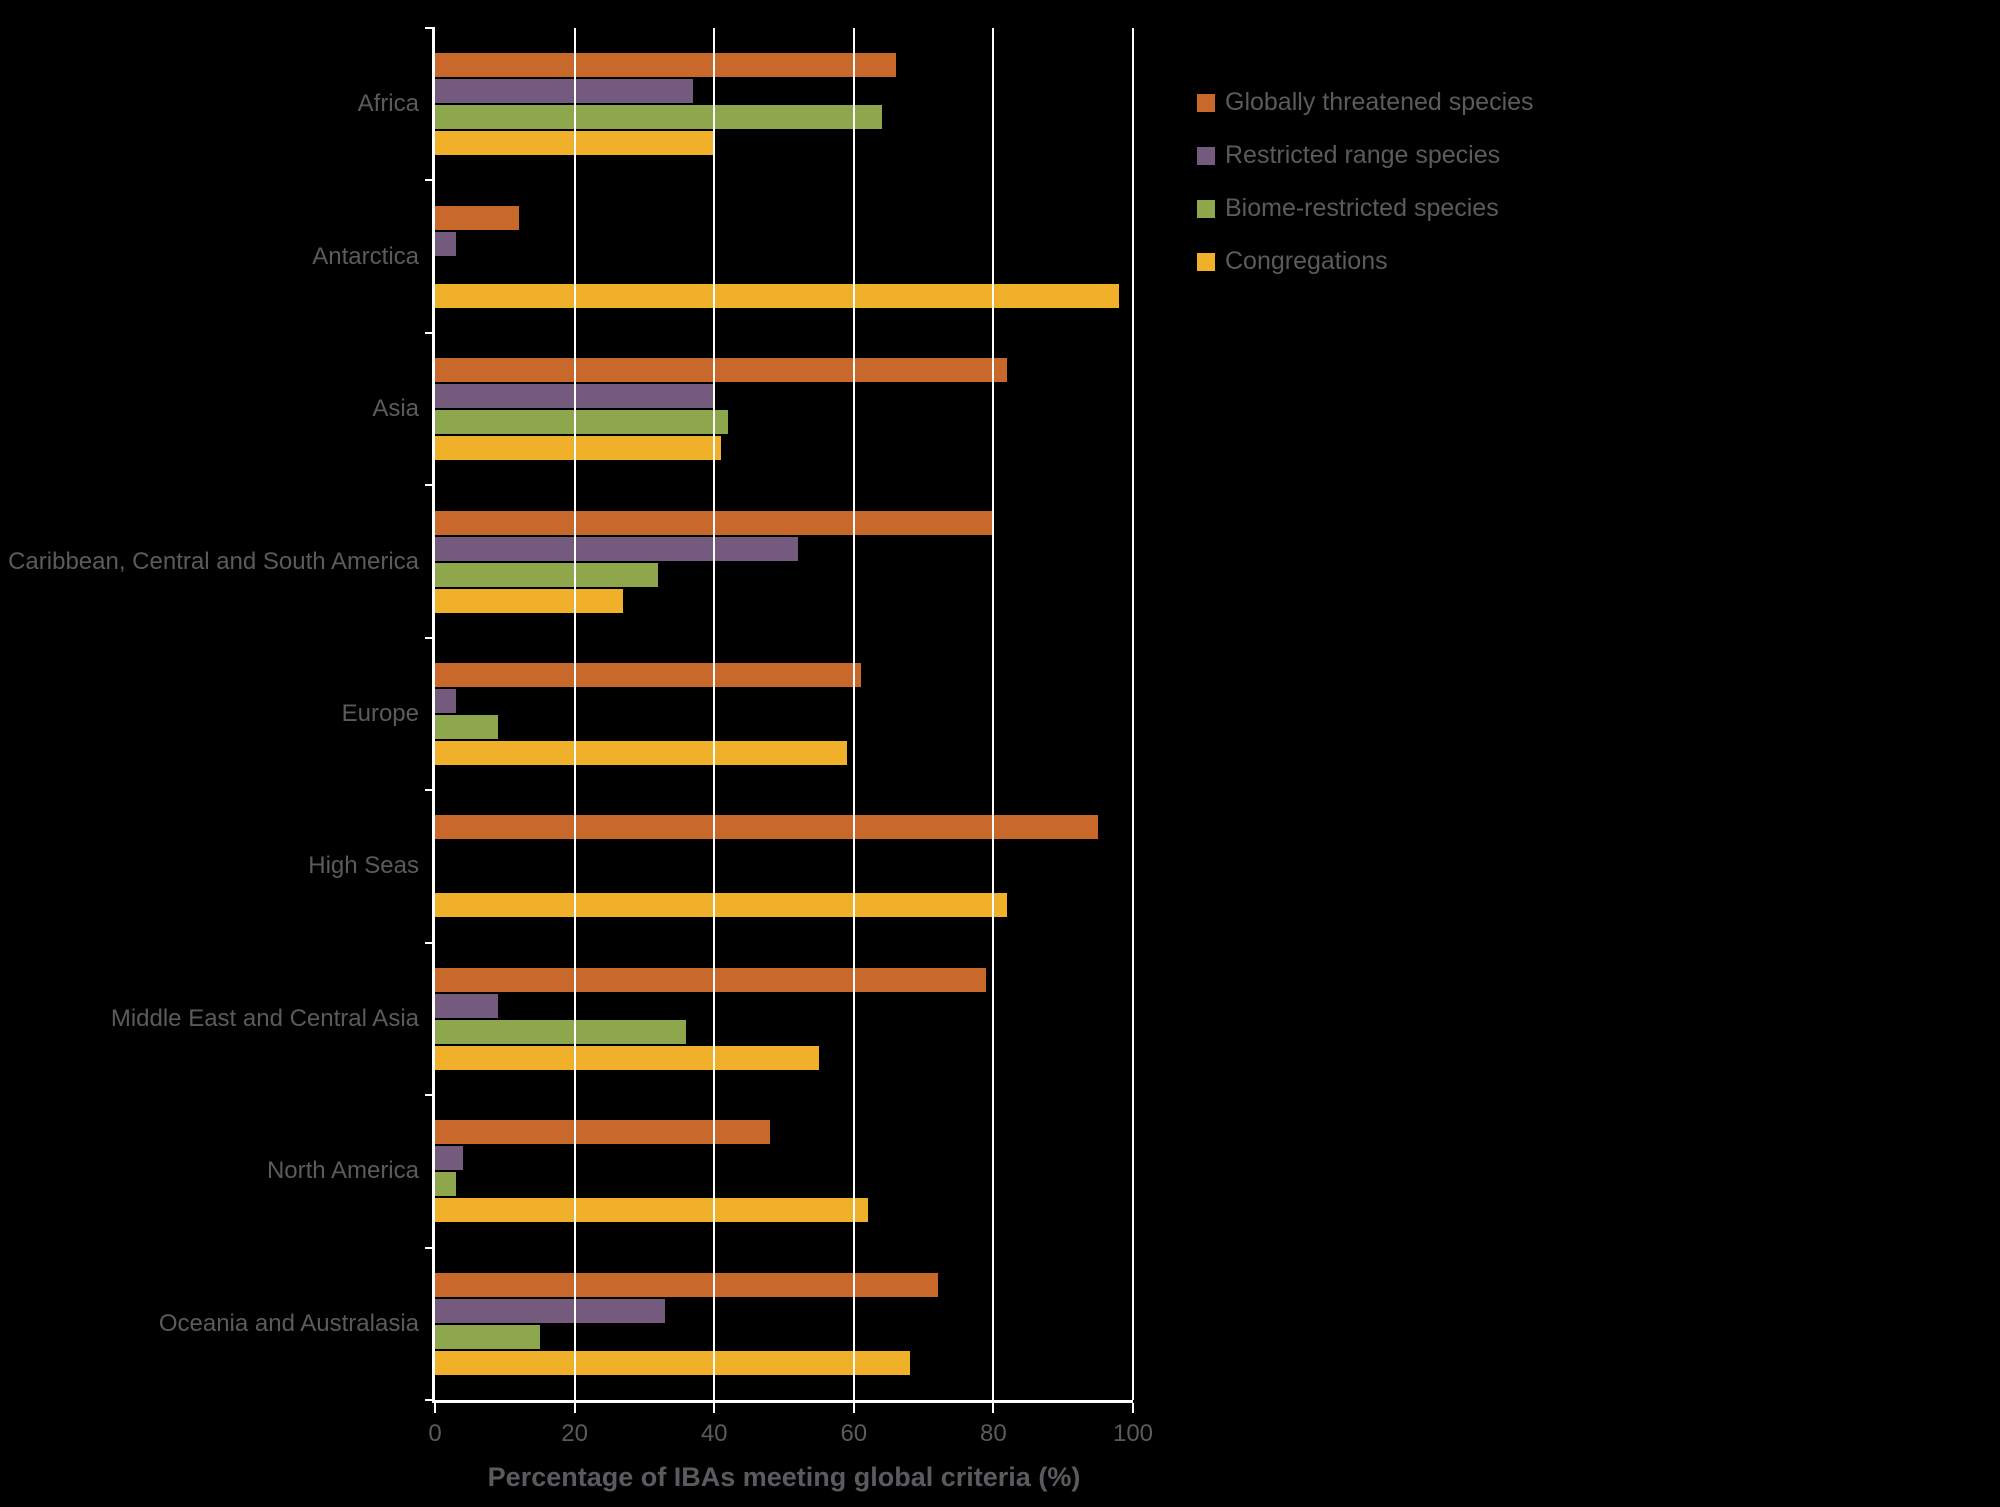  I want to click on bar-group: Middle East and Central Asia, so click(622, 1018).